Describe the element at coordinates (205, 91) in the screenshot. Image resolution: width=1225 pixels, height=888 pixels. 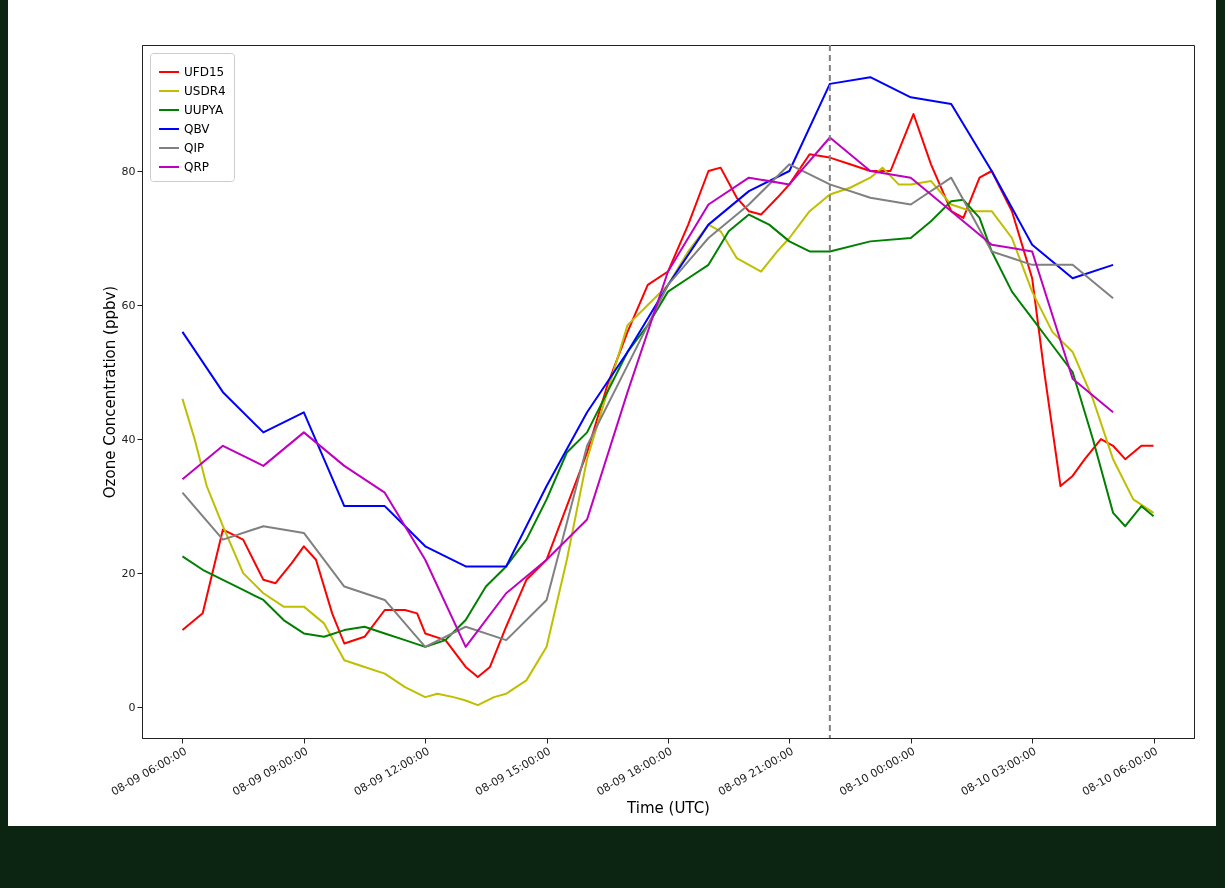
I see `legend-label: USDR4` at that location.